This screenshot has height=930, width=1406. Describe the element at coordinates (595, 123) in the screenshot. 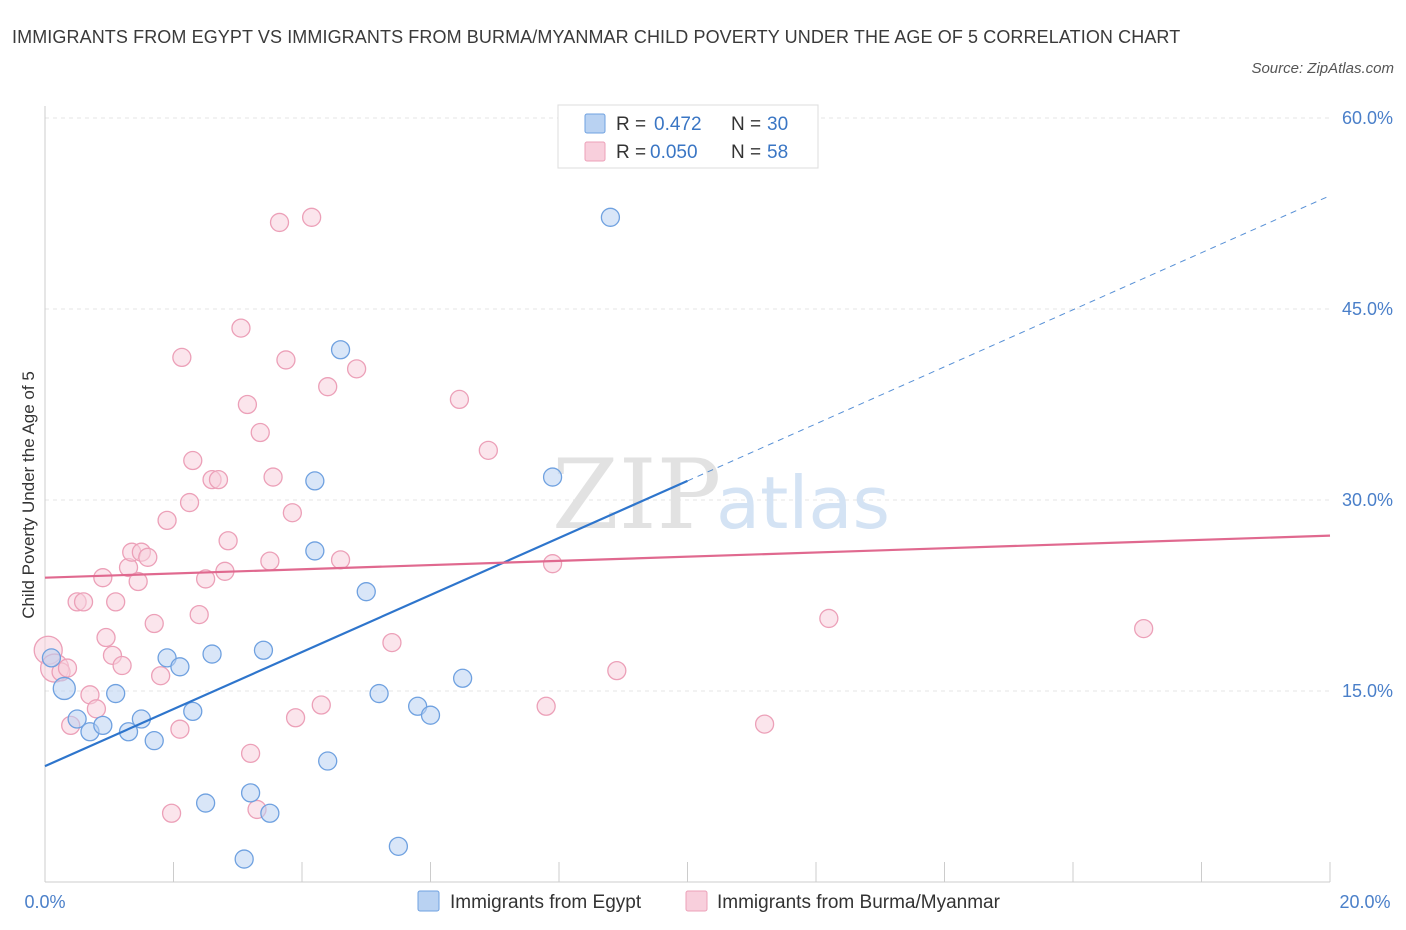

I see `legend-swatch-egypt` at that location.